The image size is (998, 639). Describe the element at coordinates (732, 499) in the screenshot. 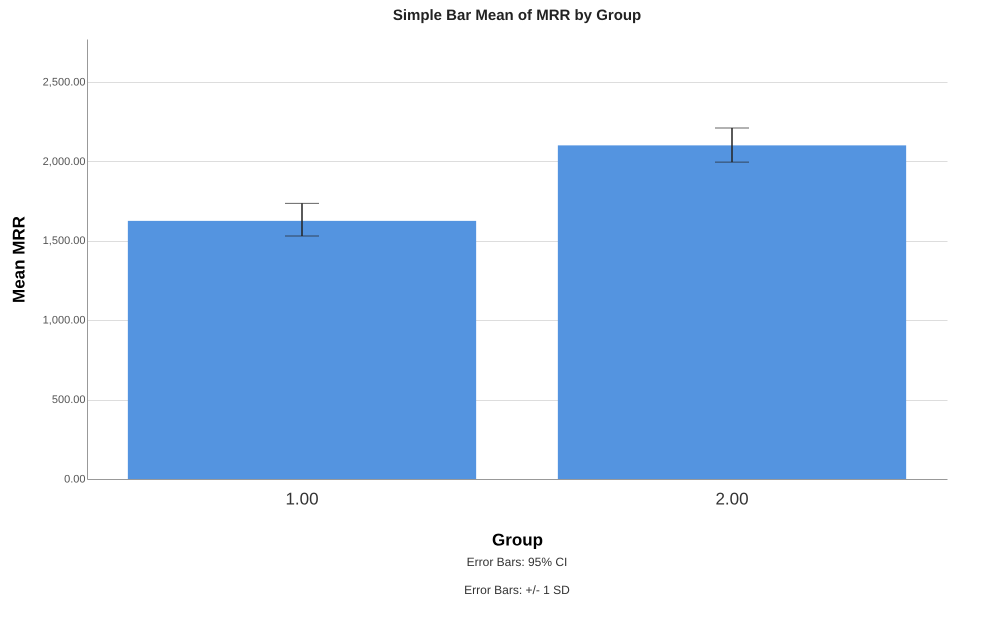

I see `x-tick-label: 2.00` at that location.